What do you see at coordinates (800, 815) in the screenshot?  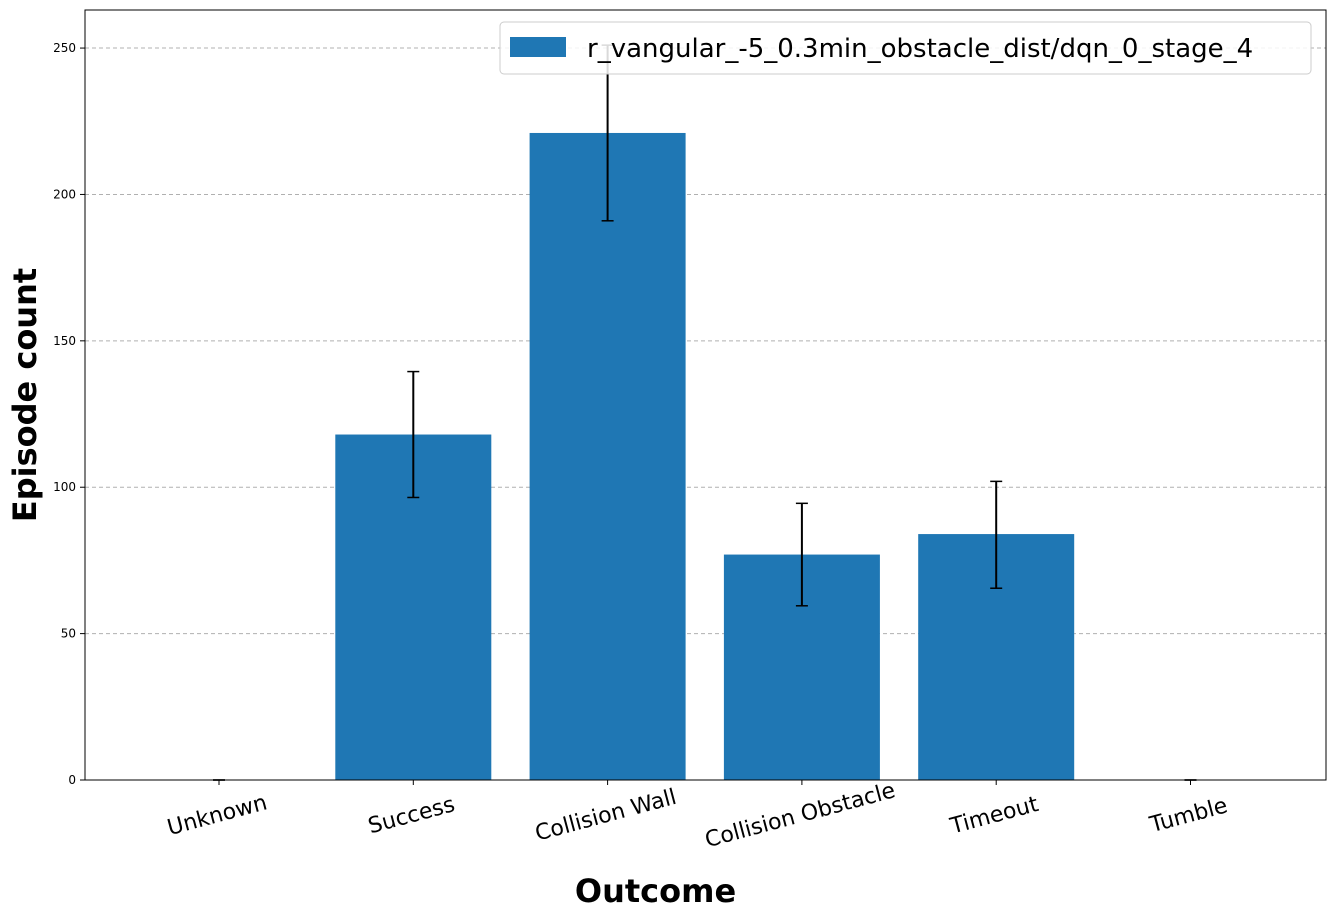 I see `x-tick-label: Collision Obstacle` at bounding box center [800, 815].